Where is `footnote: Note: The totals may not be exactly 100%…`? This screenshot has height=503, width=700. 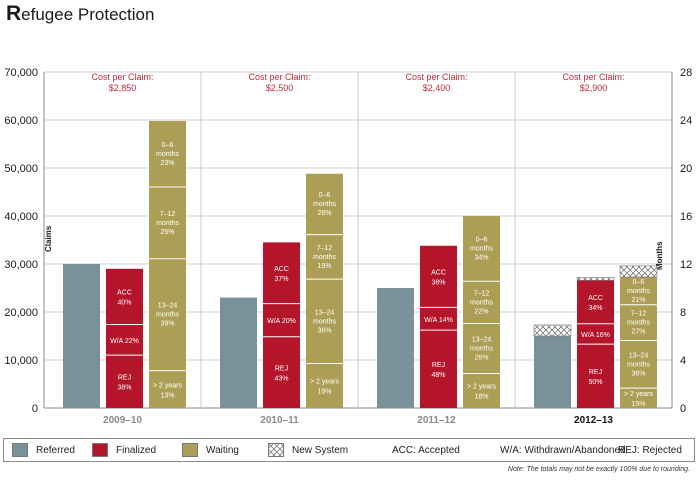
footnote: Note: The totals may not be exactly 100%… is located at coordinates (598, 469).